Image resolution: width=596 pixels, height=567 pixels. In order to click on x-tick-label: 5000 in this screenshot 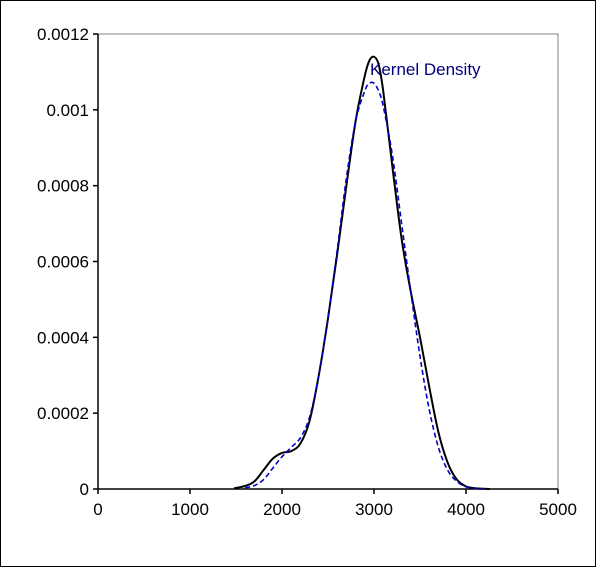, I will do `click(558, 509)`.